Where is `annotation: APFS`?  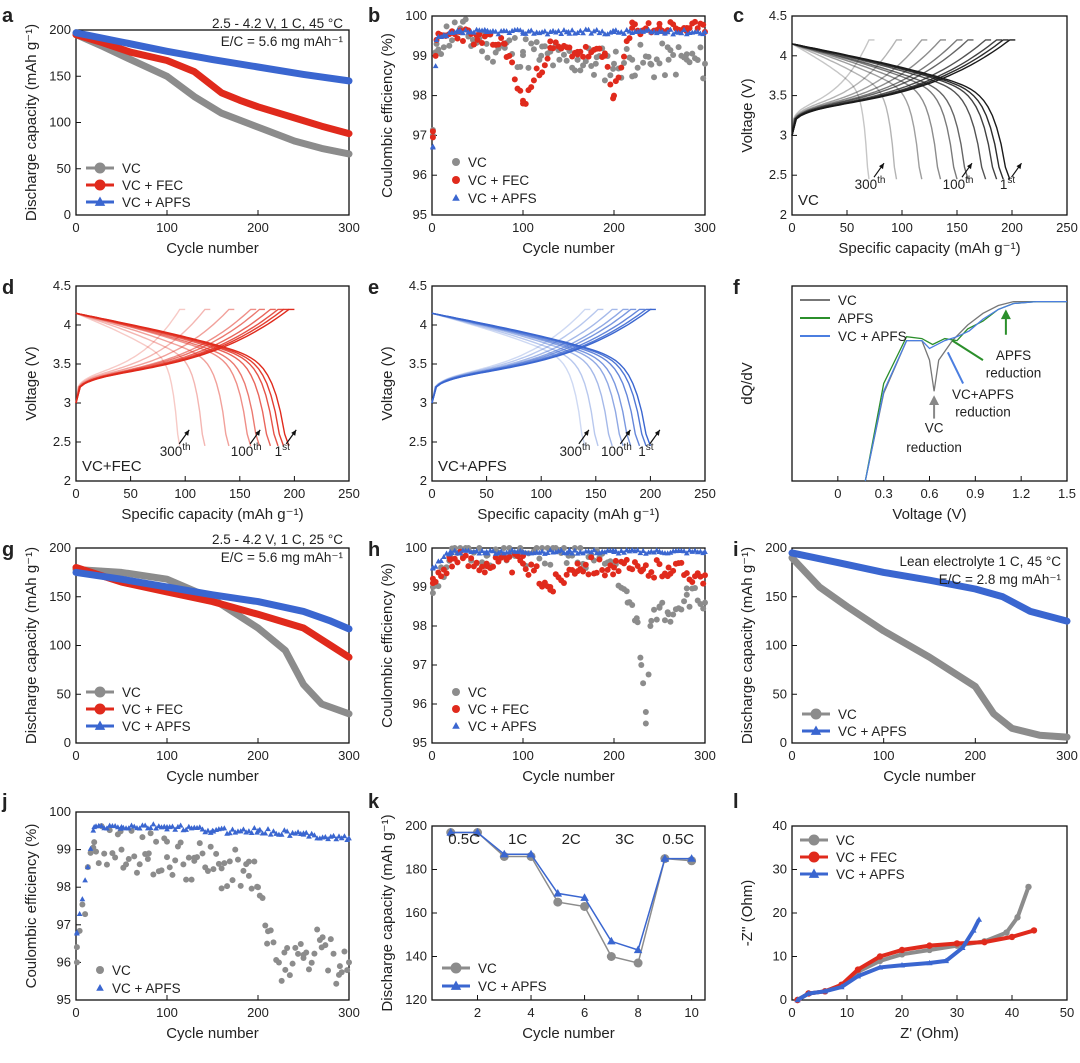 annotation: APFS is located at coordinates (1013, 355).